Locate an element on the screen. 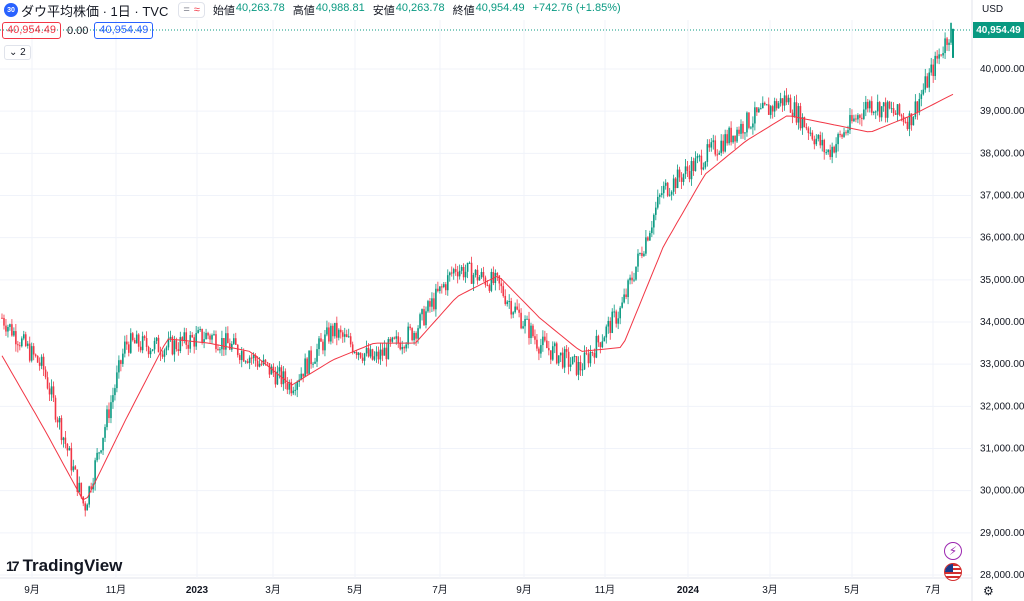  tradingview-logo: 17 TradingView is located at coordinates (64, 566).